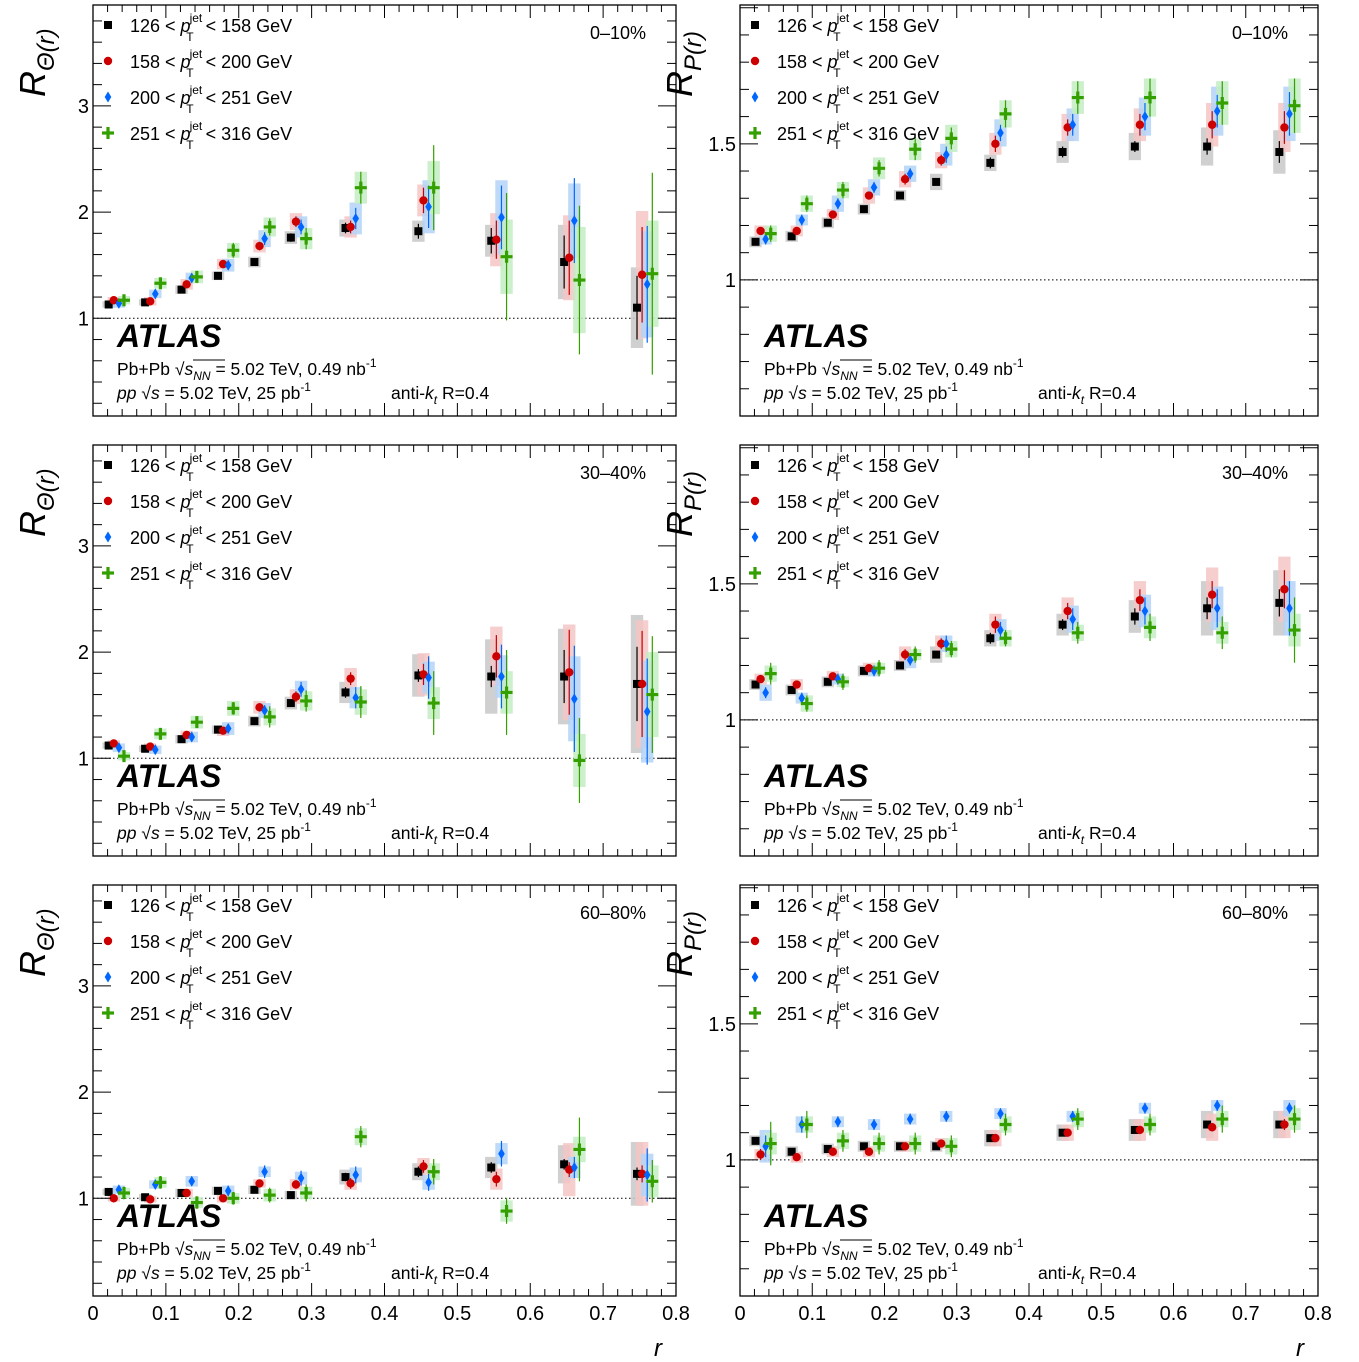 The height and width of the screenshot is (1362, 1359). Describe the element at coordinates (155, 62) in the screenshot. I see `legend-low: 158 <` at that location.